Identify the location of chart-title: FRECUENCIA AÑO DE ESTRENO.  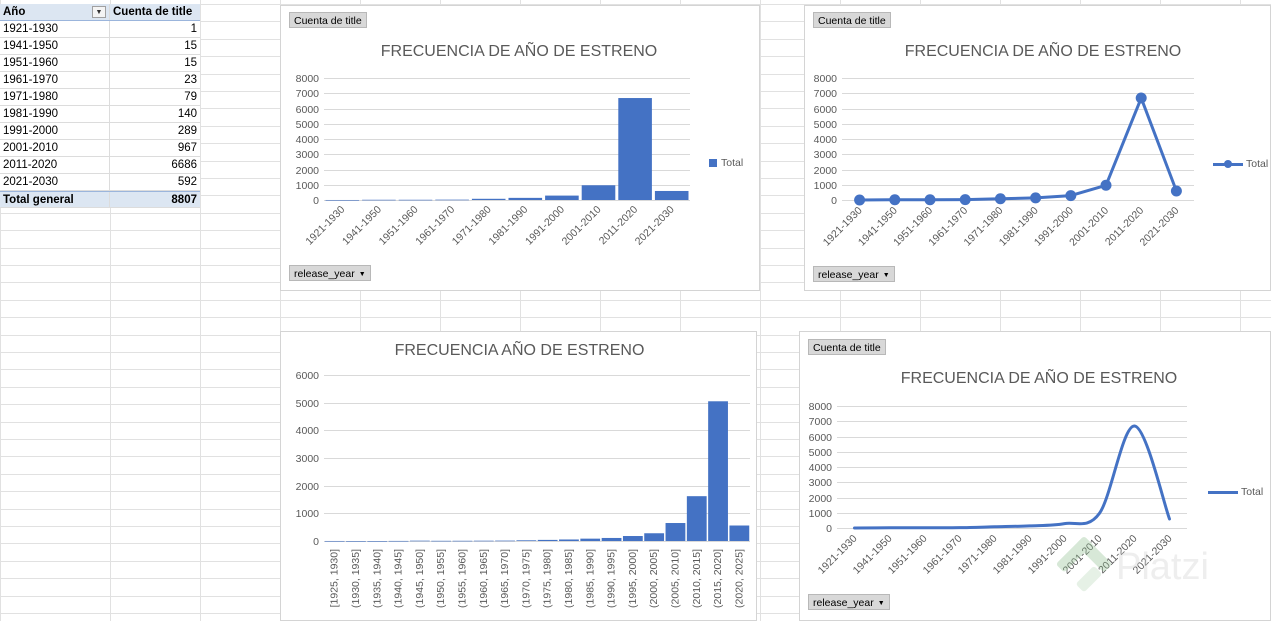
(519, 350).